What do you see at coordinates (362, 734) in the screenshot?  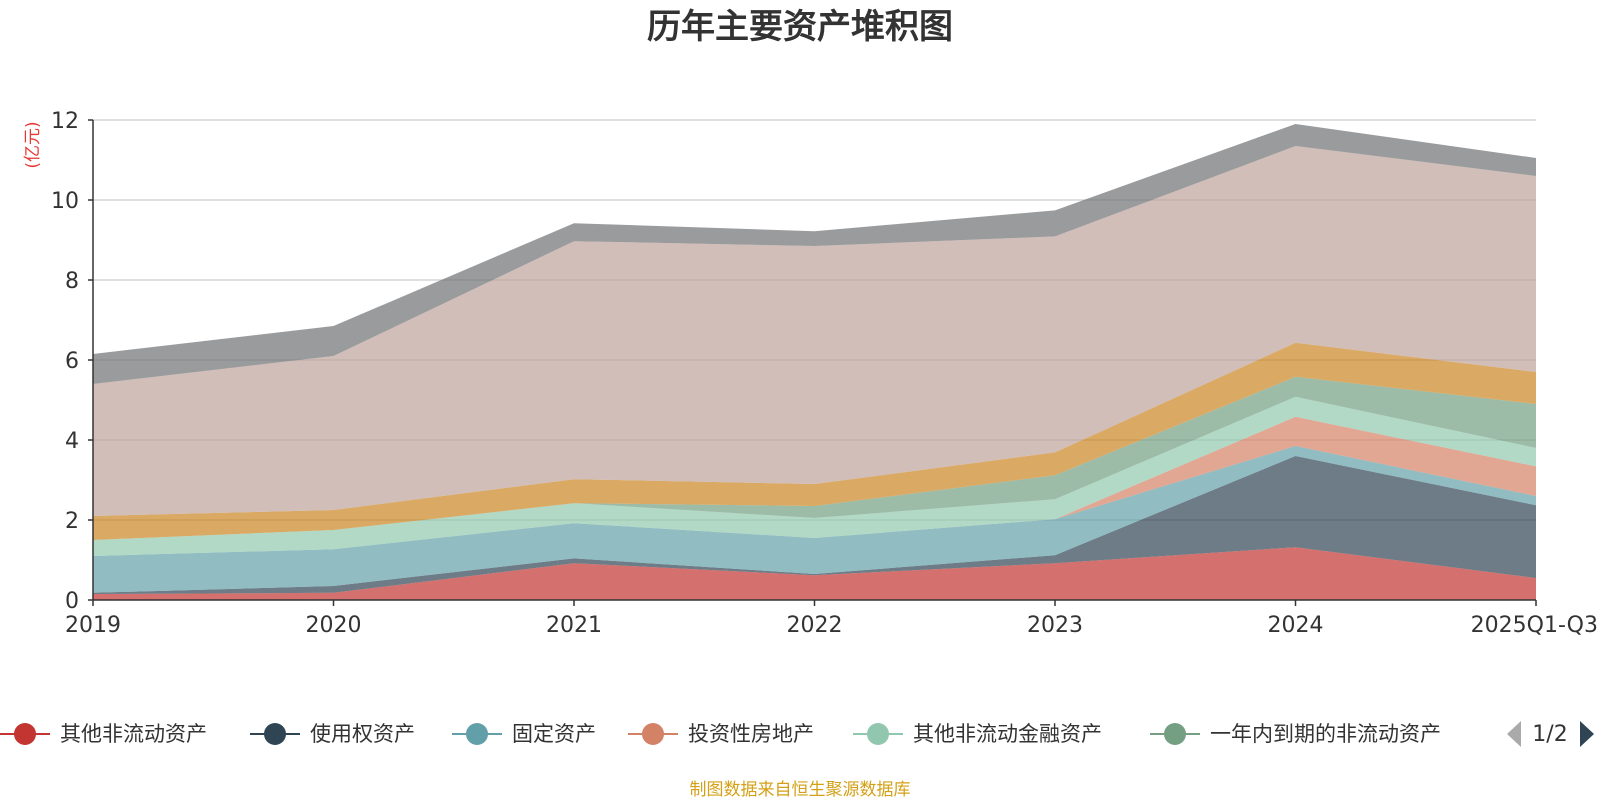 I see `legend-label: 使用权资产` at bounding box center [362, 734].